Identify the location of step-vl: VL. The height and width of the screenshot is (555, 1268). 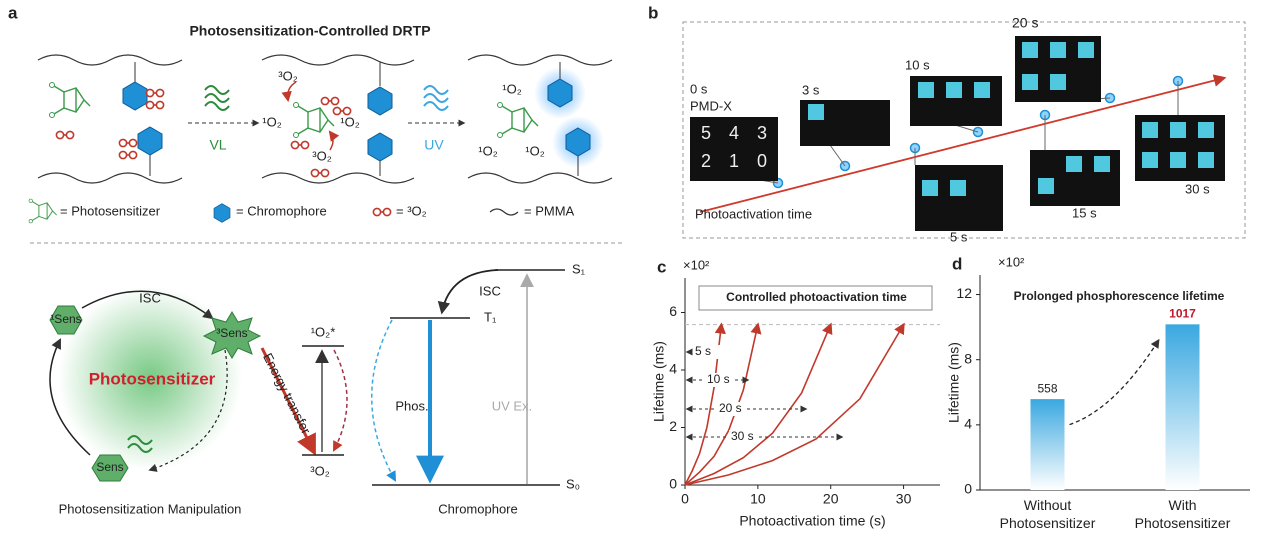
(224, 119).